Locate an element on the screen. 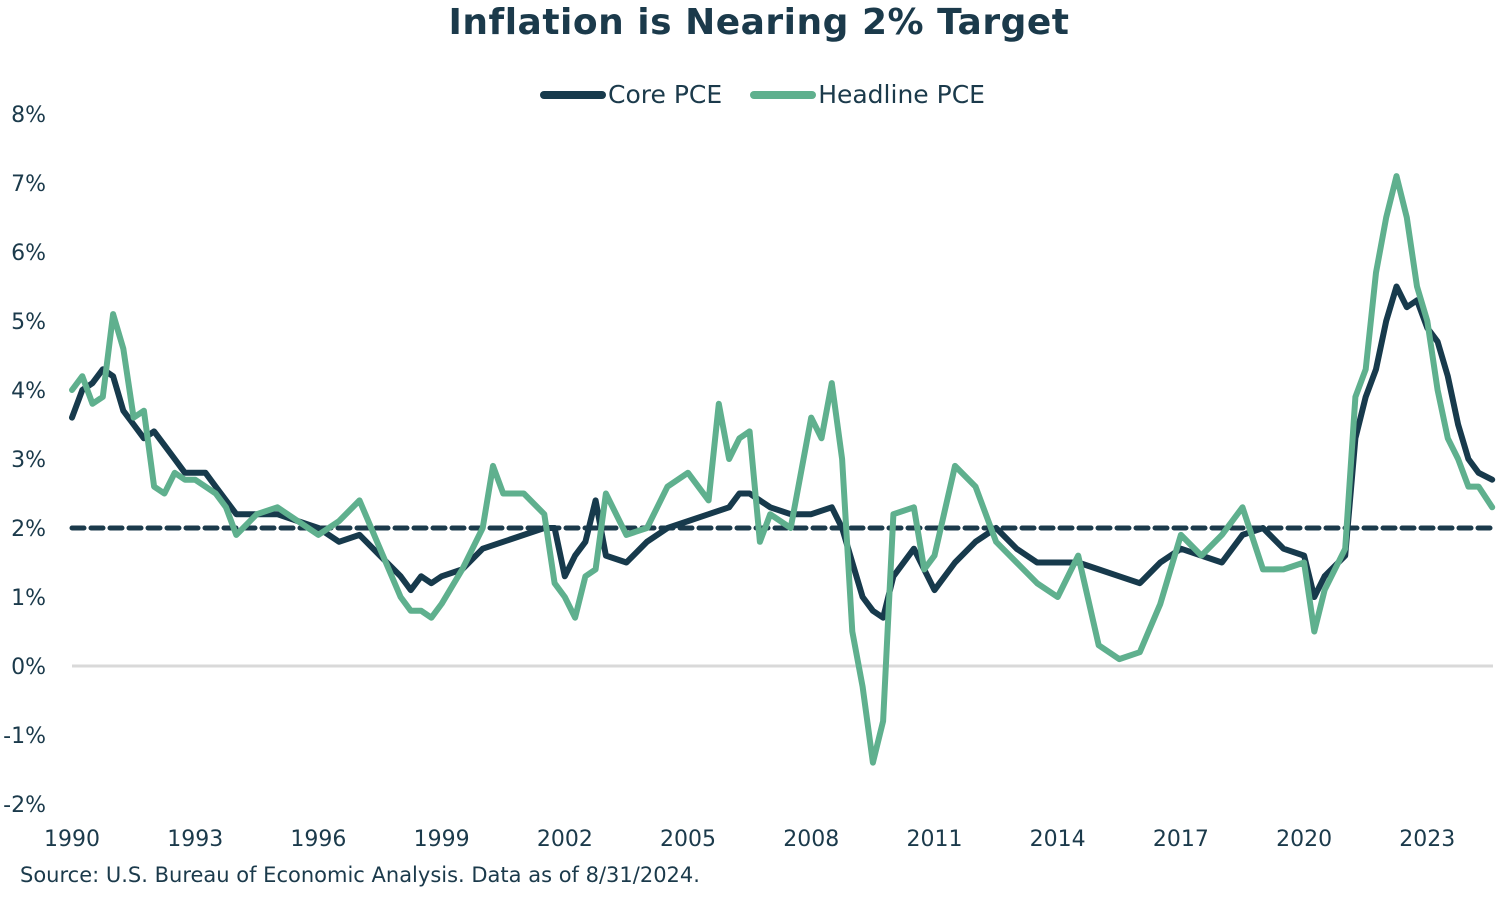 The image size is (1510, 900). x-tick-label: 1999 is located at coordinates (442, 839).